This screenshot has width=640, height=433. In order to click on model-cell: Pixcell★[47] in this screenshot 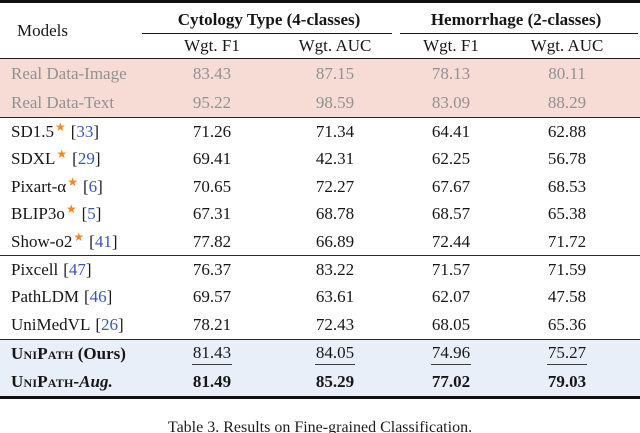, I will do `click(73, 270)`.